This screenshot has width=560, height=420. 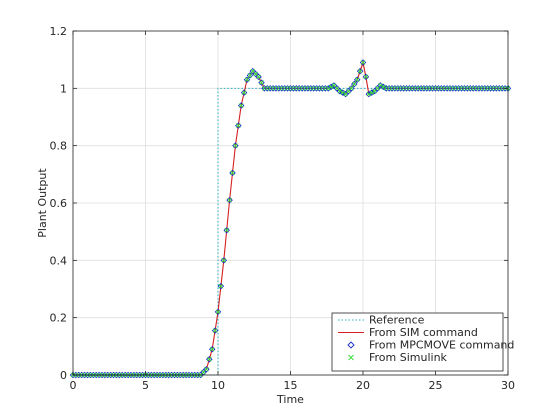 I want to click on legend-box, so click(x=417, y=342).